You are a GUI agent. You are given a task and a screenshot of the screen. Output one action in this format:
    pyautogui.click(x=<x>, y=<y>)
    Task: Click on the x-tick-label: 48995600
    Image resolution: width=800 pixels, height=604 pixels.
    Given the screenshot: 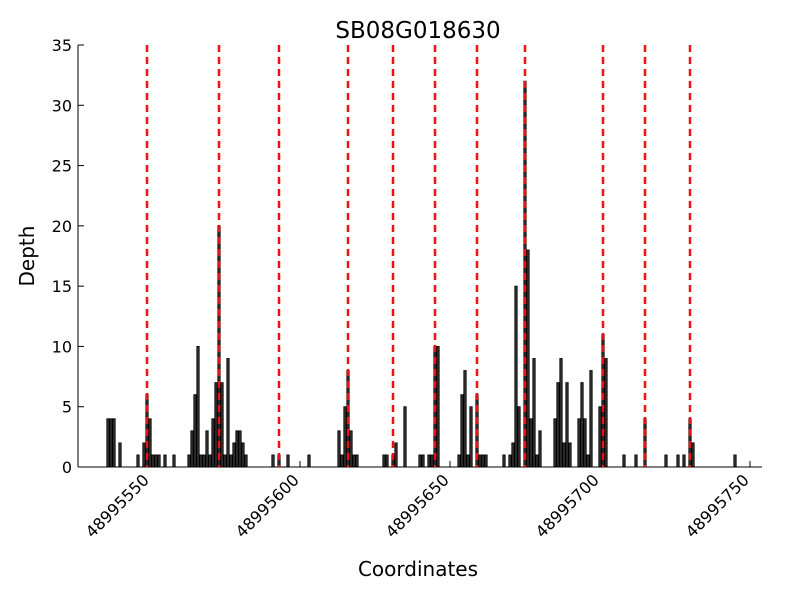 What is the action you would take?
    pyautogui.click(x=267, y=505)
    